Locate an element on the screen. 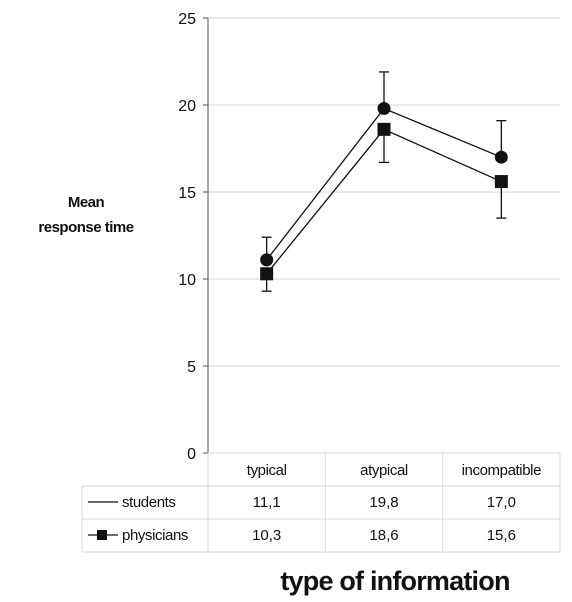  y-axis-label-line2: response time is located at coordinates (86, 227).